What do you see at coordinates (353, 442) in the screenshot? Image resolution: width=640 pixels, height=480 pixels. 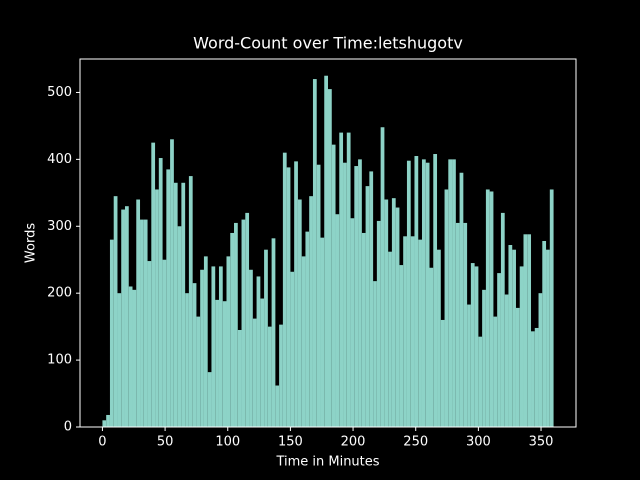 I see `x-tick-label: 200` at bounding box center [353, 442].